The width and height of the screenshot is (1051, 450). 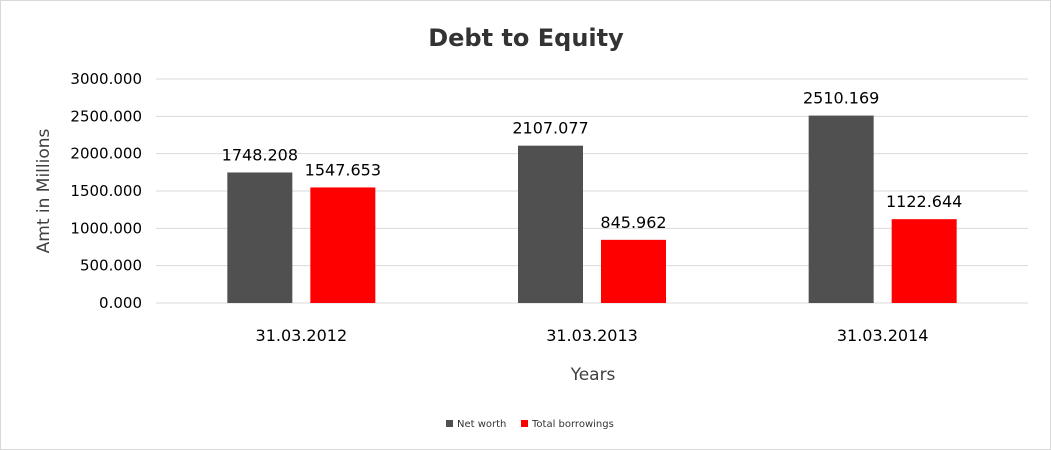 What do you see at coordinates (260, 154) in the screenshot?
I see `data-label: 1748.208` at bounding box center [260, 154].